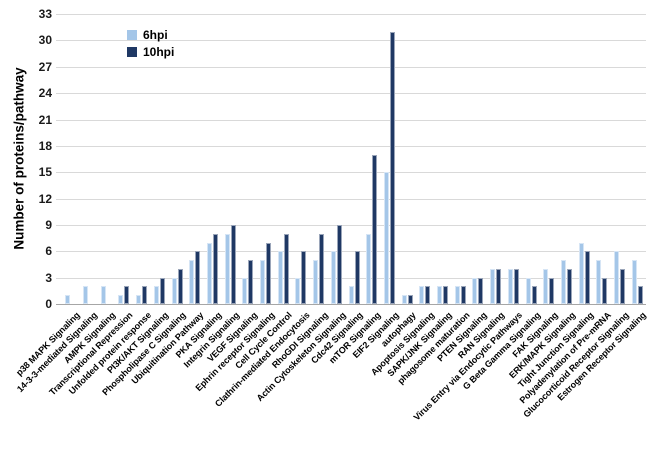 The height and width of the screenshot is (453, 650). I want to click on y-tick-label: 15, so click(45, 172).